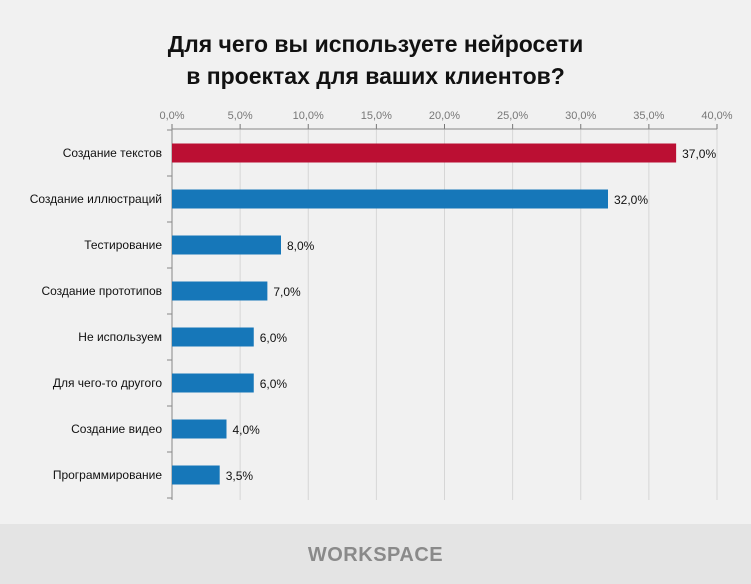  I want to click on data-label: 32,0%, so click(631, 200).